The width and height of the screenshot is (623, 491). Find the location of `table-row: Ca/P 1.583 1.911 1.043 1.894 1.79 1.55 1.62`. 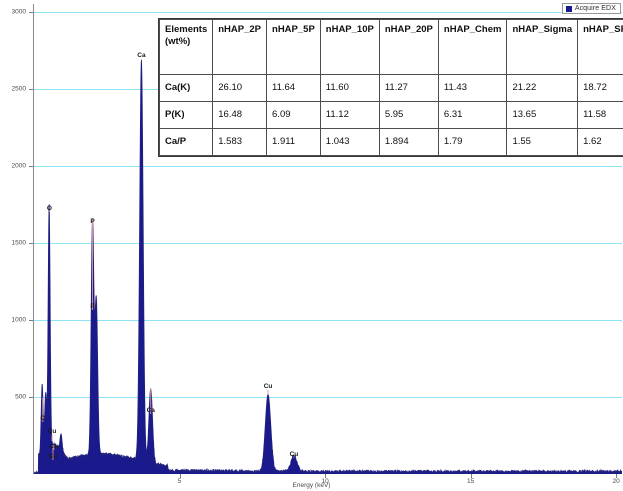

table-row: Ca/P 1.583 1.911 1.043 1.894 1.79 1.55 1.62 is located at coordinates (390, 142).